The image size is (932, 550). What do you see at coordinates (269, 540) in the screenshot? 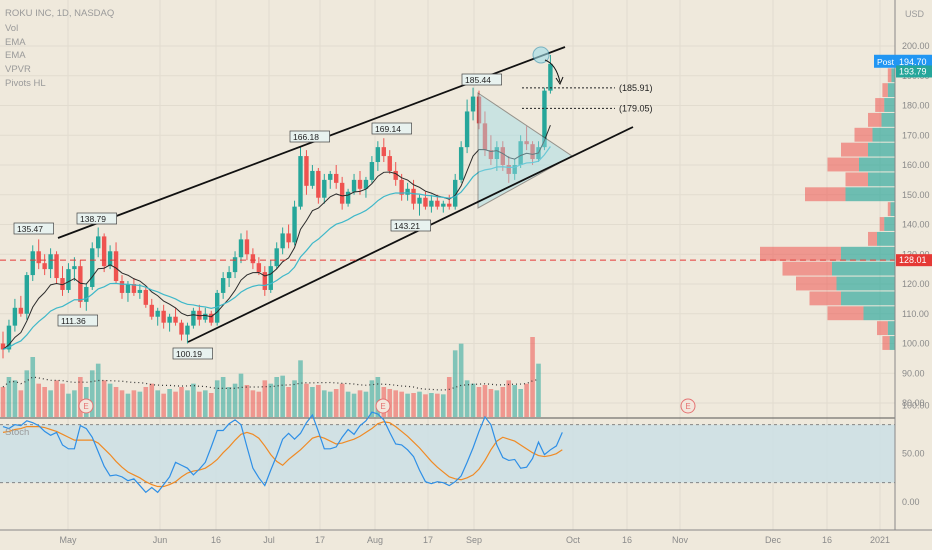
I see `x-tick-3: Jul` at bounding box center [269, 540].